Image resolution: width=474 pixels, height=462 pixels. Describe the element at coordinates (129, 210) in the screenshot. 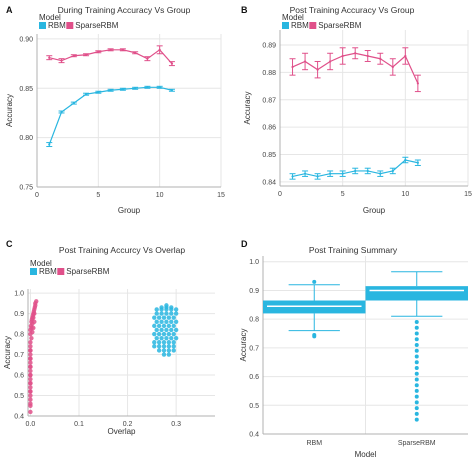

I see `x-axis-label-a: Group` at that location.